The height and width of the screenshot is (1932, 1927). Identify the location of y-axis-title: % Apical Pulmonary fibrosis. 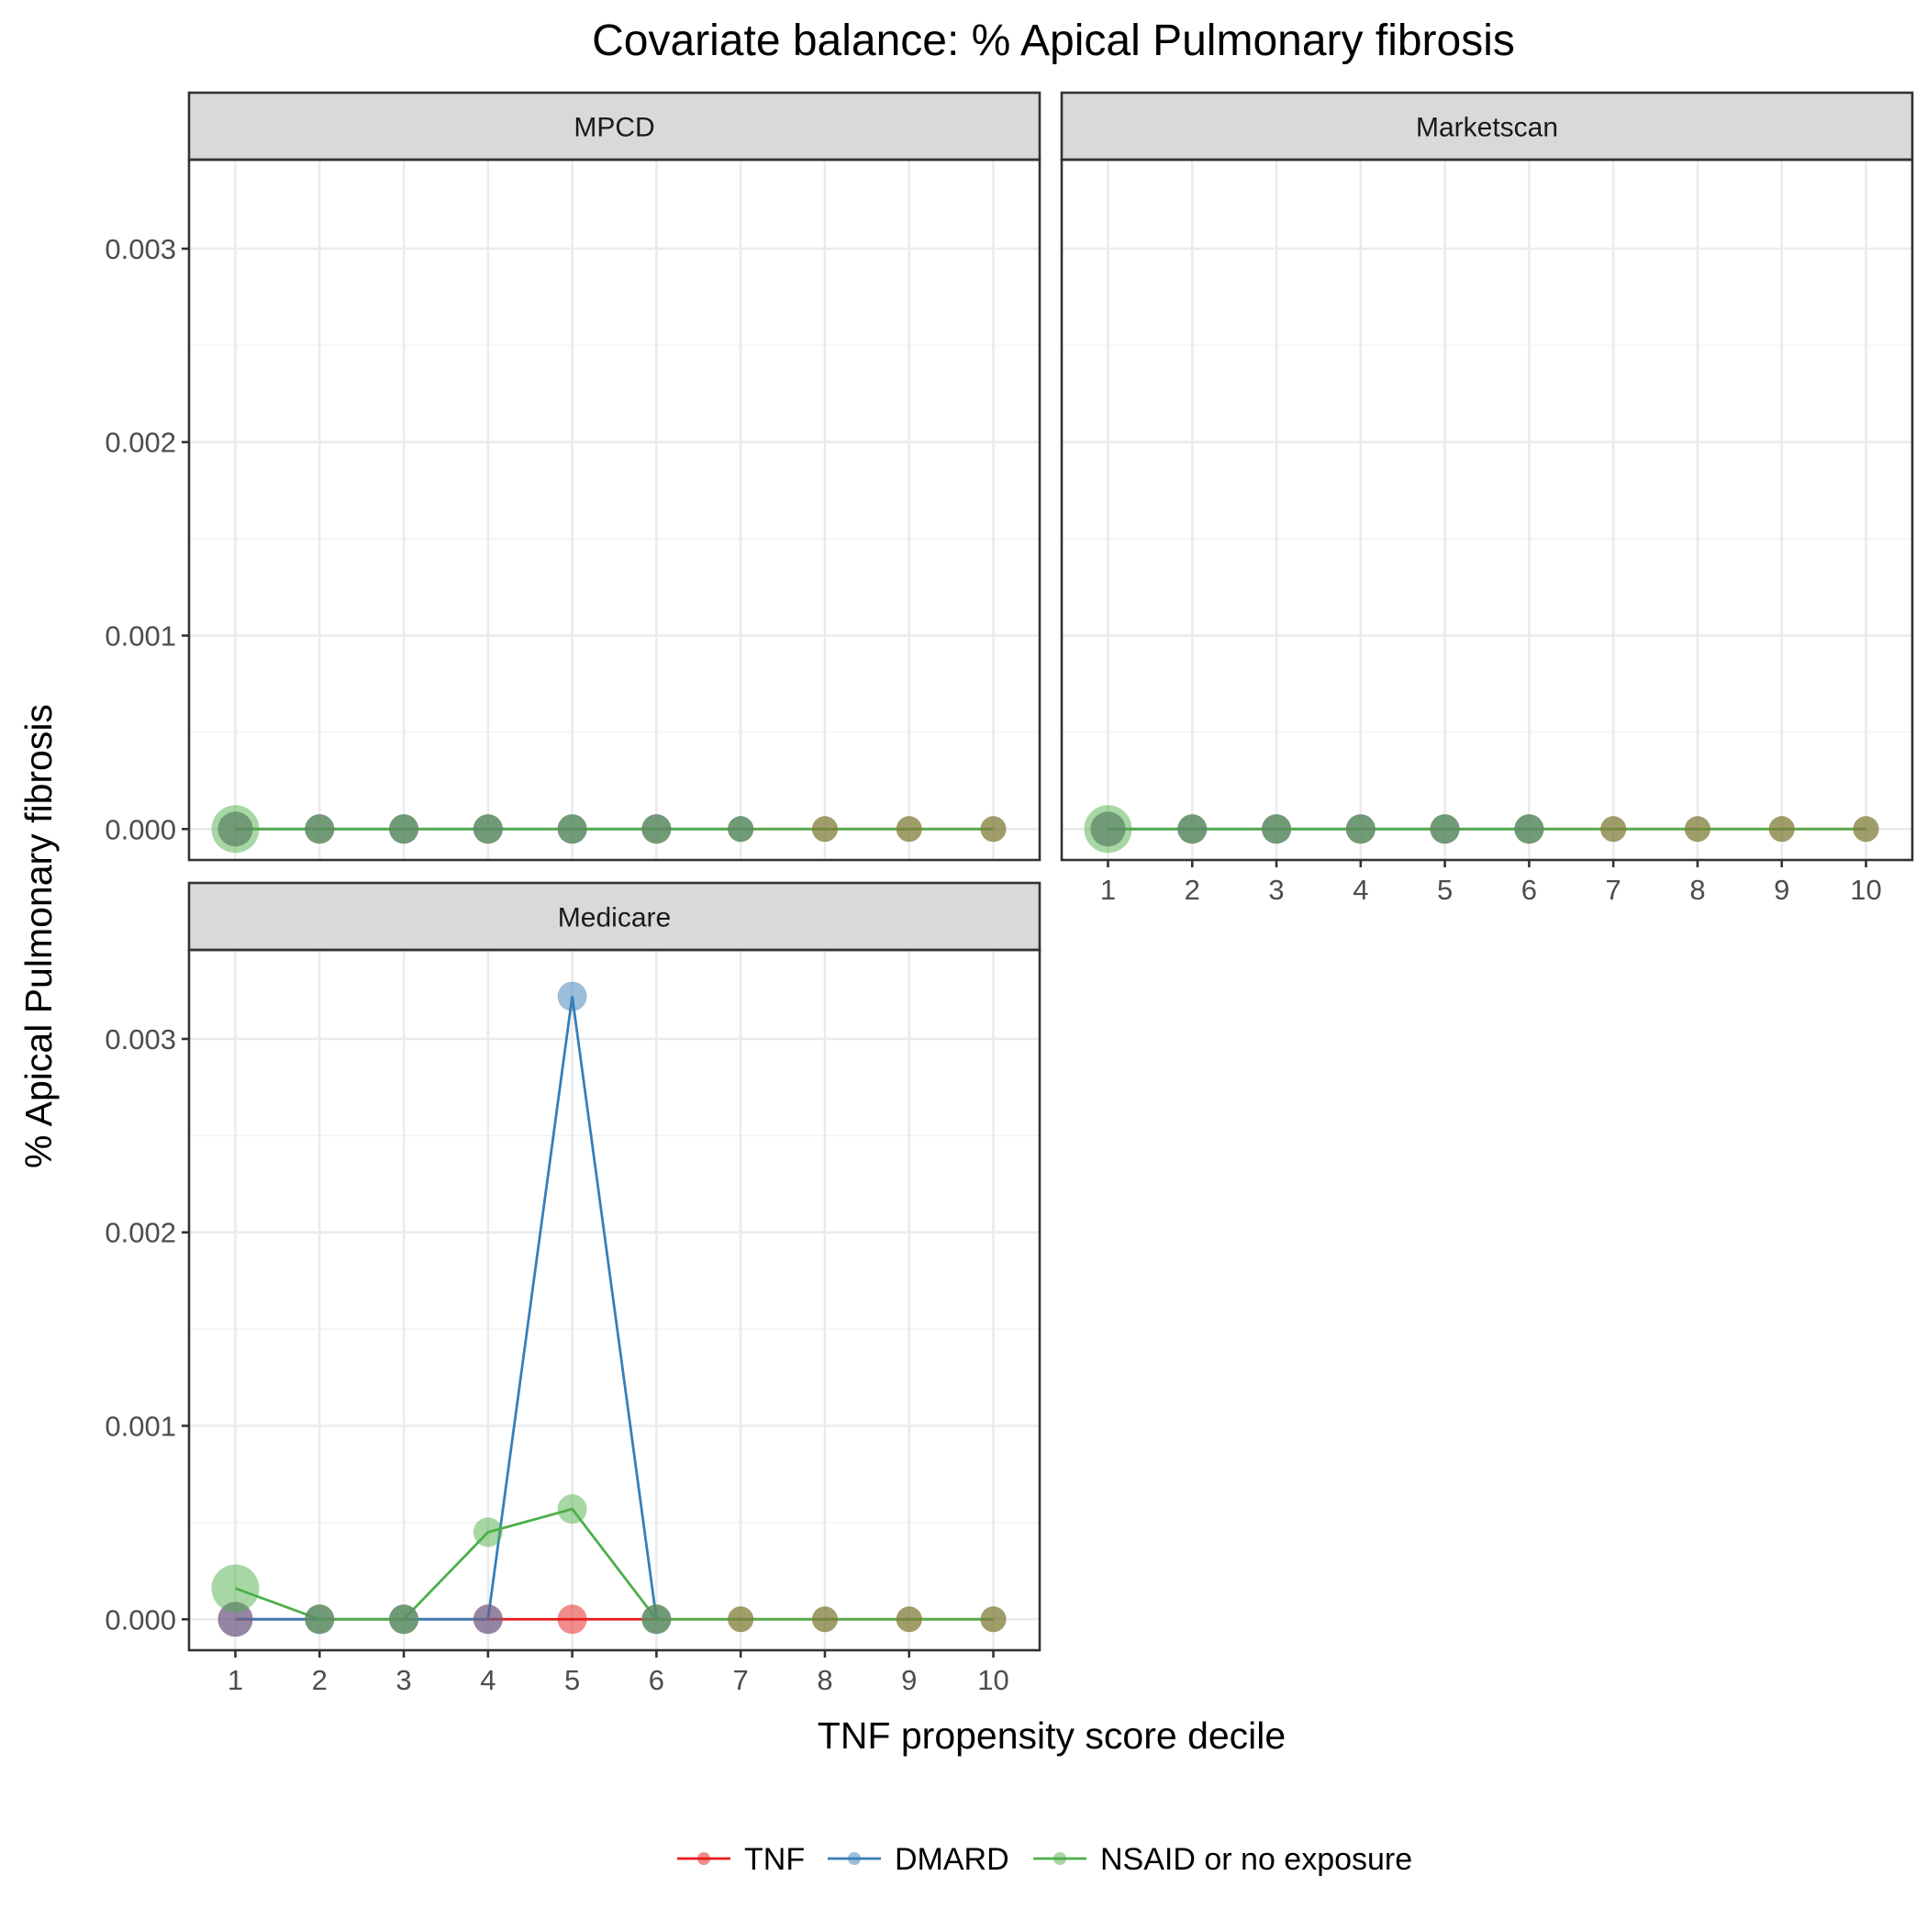
(38, 936).